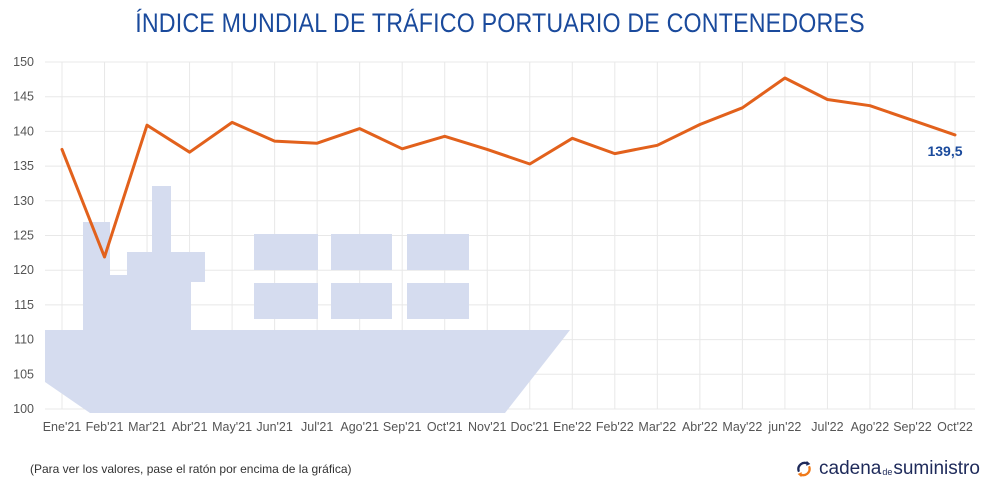  I want to click on x-tick-label: May'21, so click(232, 427).